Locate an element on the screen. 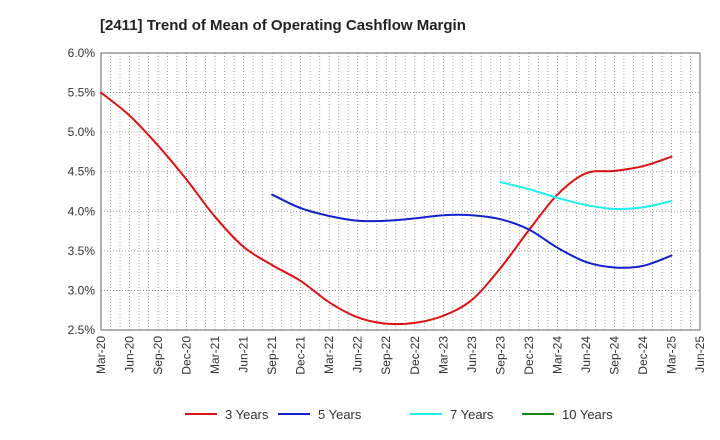 The width and height of the screenshot is (720, 440). x-tick-label: Mar-23 is located at coordinates (443, 355).